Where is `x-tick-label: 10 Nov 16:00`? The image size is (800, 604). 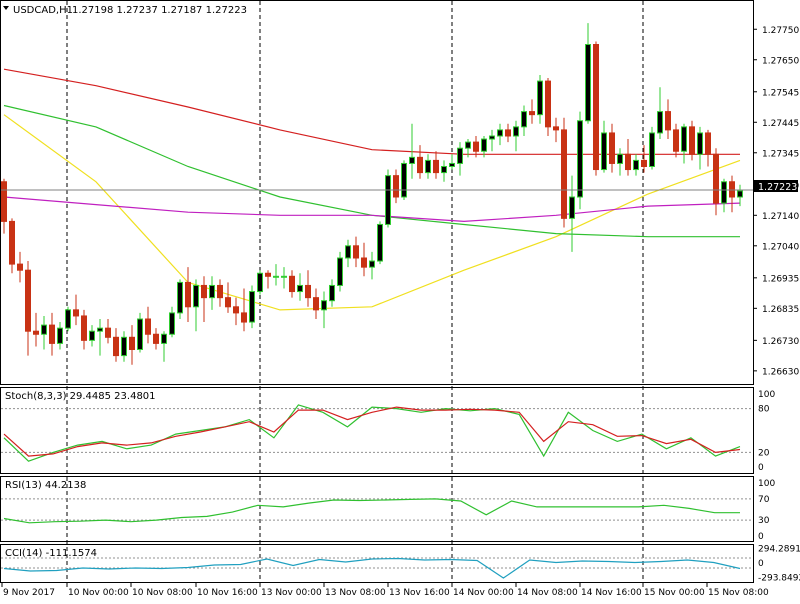 x-tick-label: 10 Nov 16:00 is located at coordinates (227, 593).